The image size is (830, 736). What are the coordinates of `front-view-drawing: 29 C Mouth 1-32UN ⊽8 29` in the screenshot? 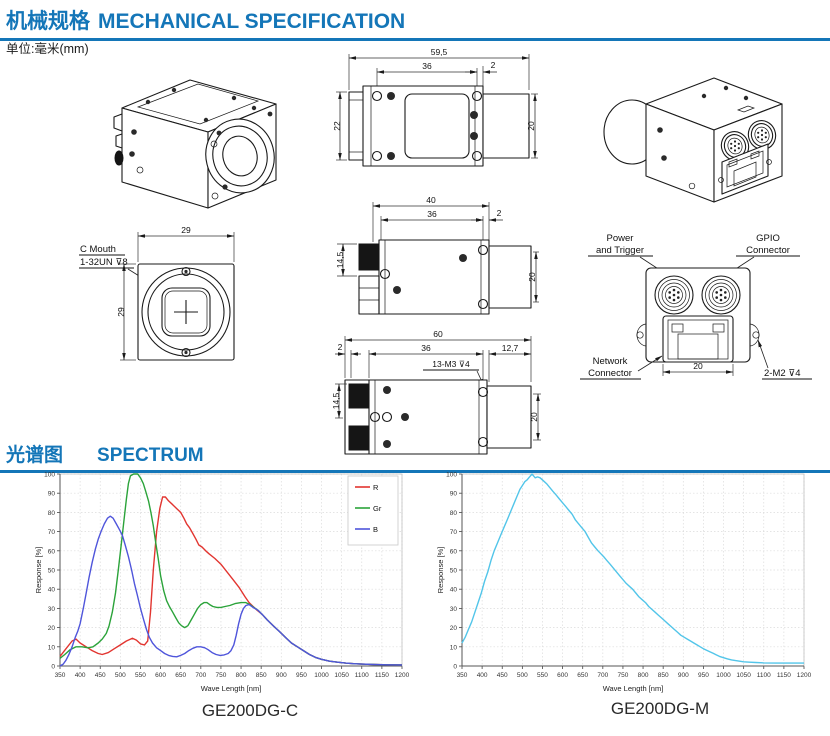 It's located at (157, 293).